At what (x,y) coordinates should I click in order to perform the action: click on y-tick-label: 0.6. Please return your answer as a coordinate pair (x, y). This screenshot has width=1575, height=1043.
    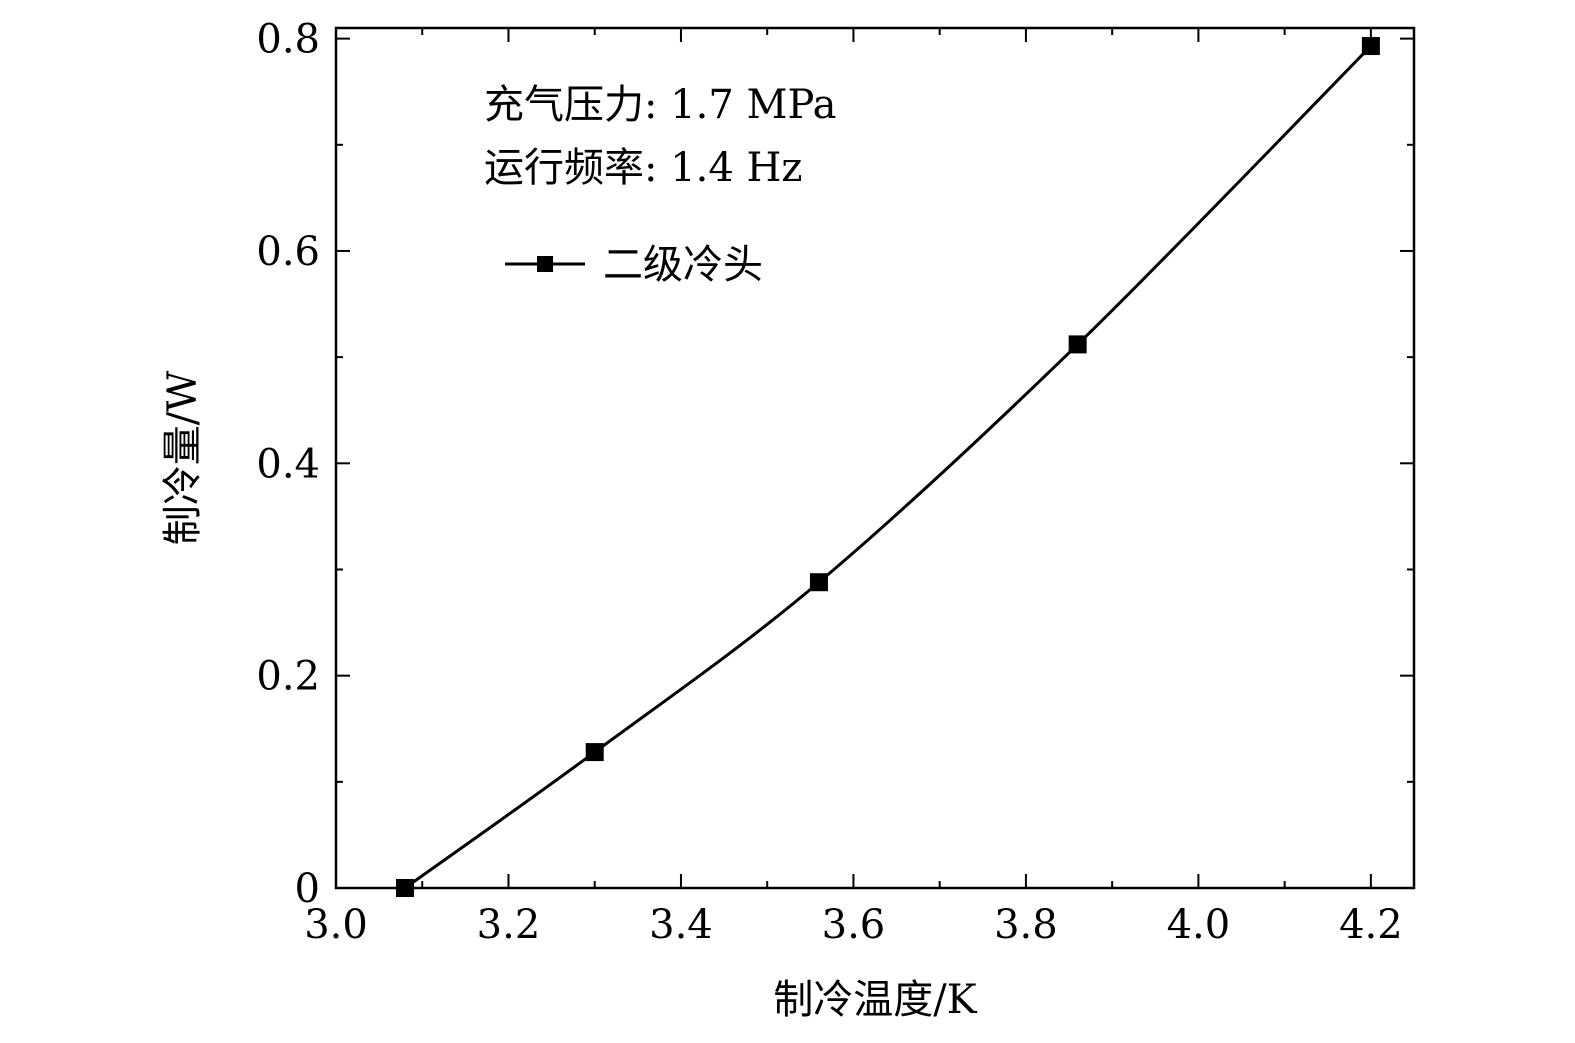
    Looking at the image, I should click on (288, 252).